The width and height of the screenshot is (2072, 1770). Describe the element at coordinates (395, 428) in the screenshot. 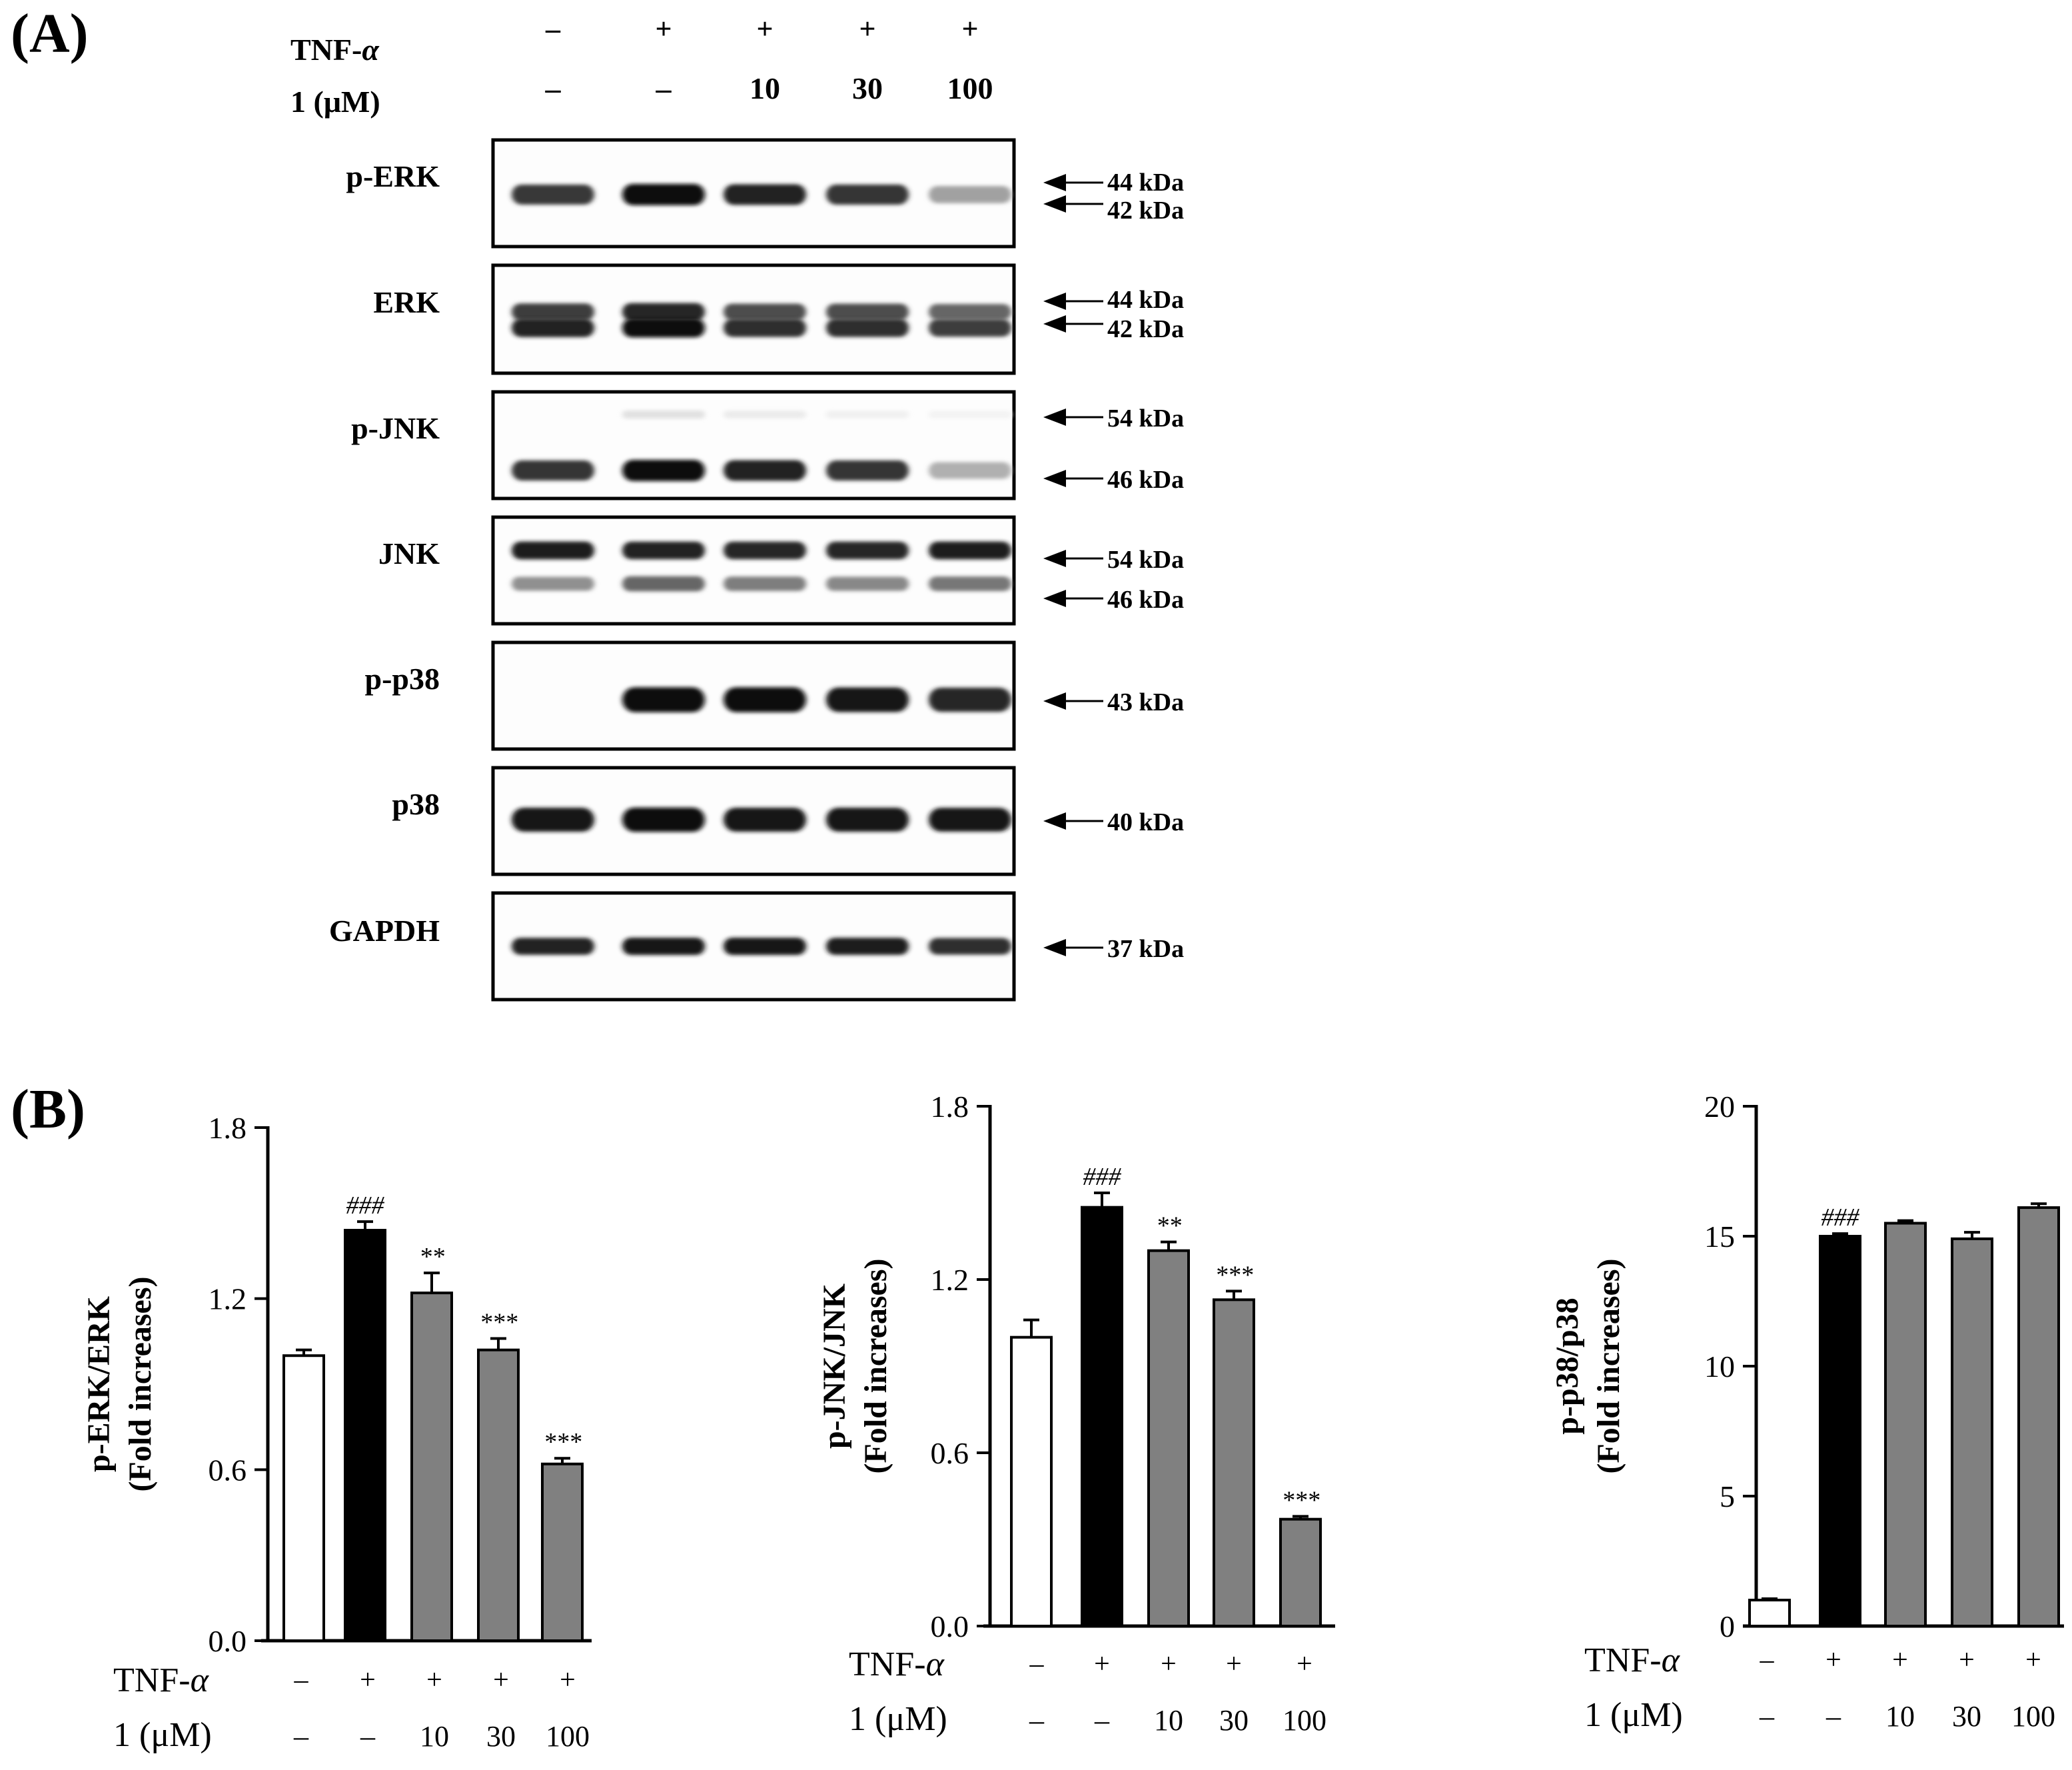

I see `blot-label: p-JNK` at that location.